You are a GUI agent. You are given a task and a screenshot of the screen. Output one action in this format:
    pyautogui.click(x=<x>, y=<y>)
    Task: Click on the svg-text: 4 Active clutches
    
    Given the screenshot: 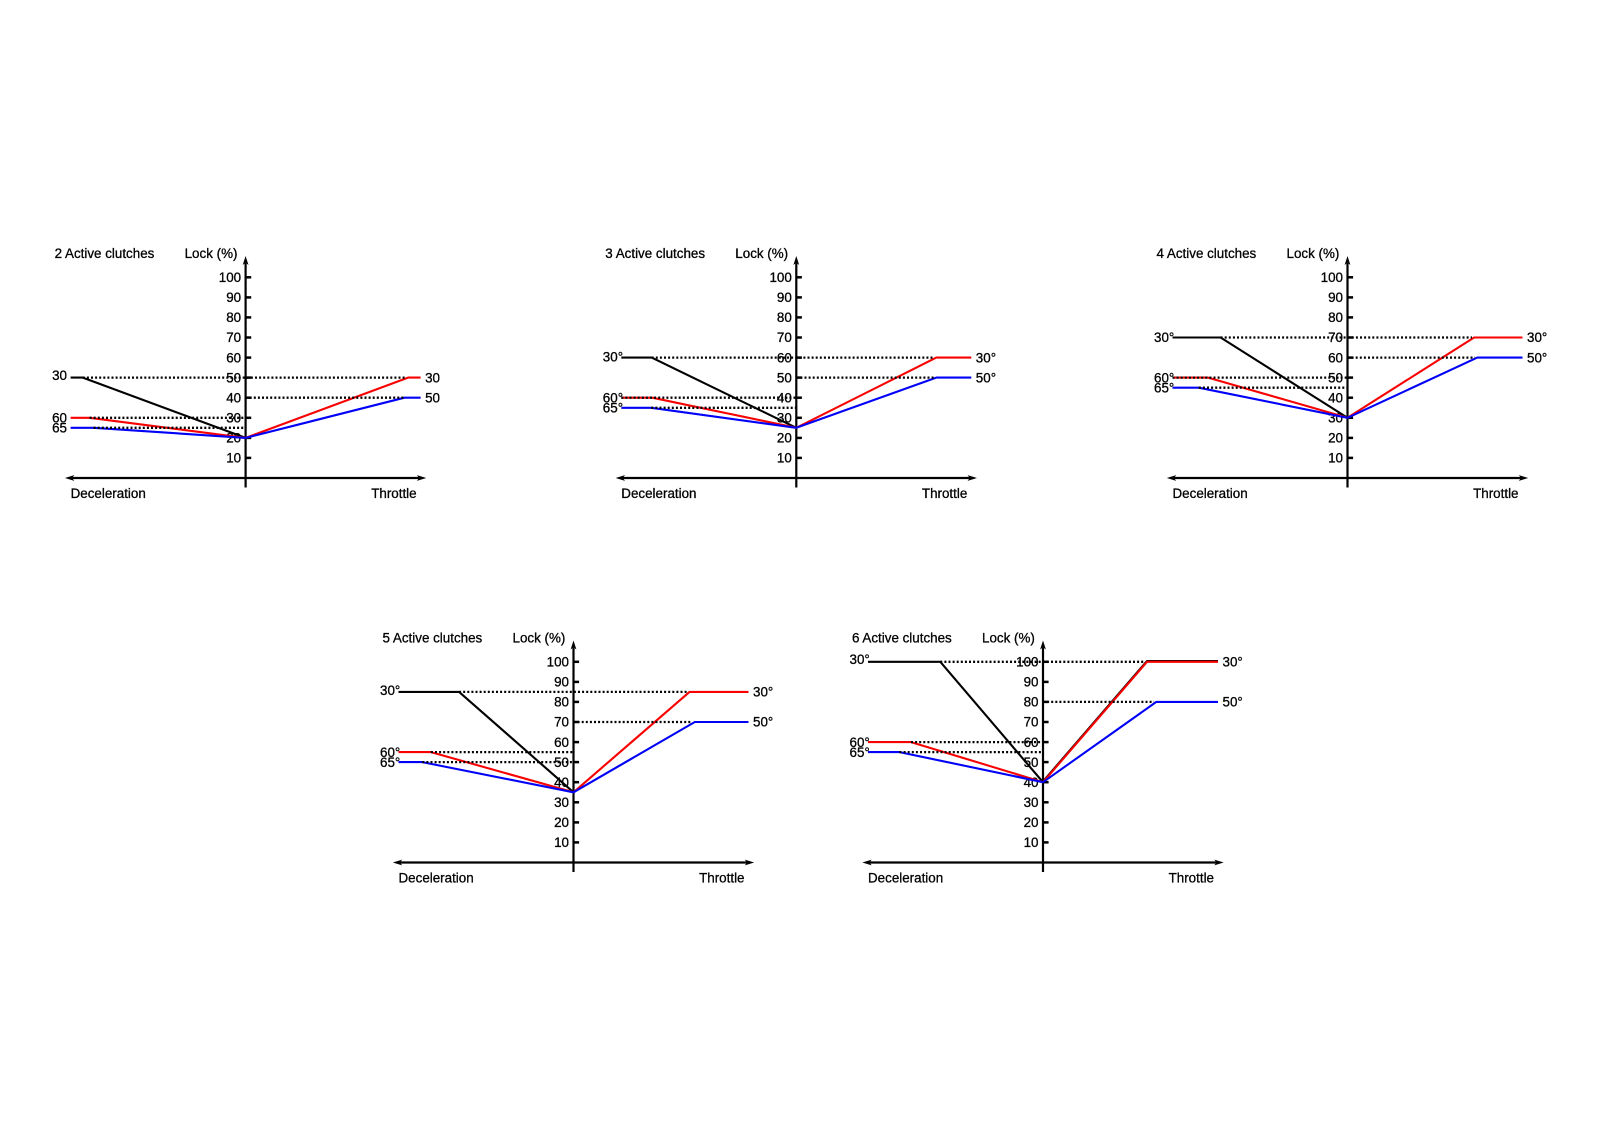 What is the action you would take?
    pyautogui.click(x=1207, y=253)
    